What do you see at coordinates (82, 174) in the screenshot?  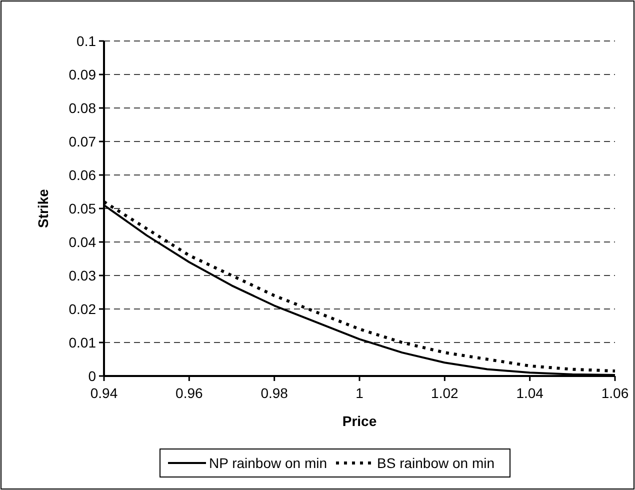 I see `y-tick-label: 0.06` at bounding box center [82, 174].